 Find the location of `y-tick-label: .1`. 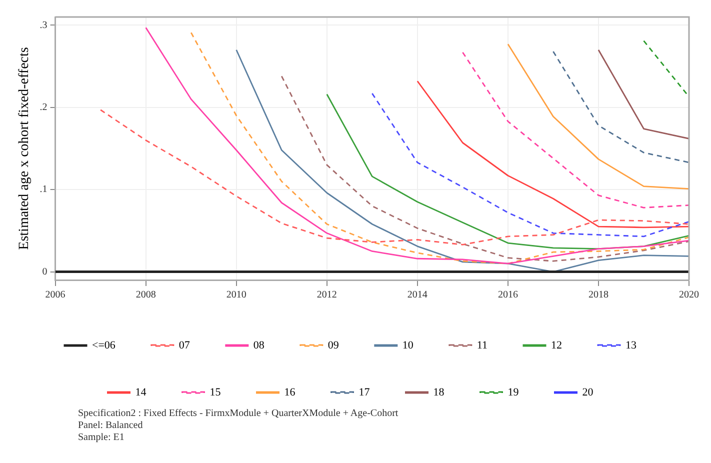

y-tick-label: .1 is located at coordinates (44, 190).